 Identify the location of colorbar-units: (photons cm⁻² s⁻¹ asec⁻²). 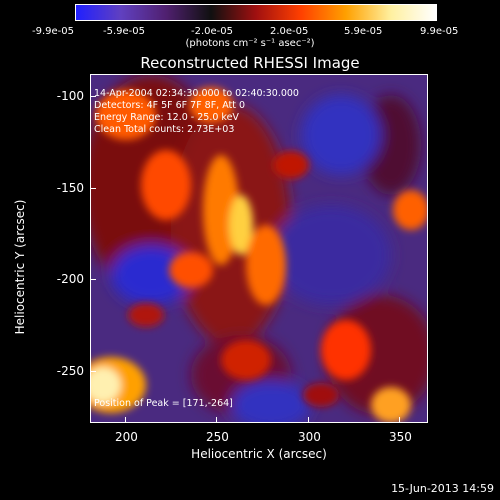
(250, 43).